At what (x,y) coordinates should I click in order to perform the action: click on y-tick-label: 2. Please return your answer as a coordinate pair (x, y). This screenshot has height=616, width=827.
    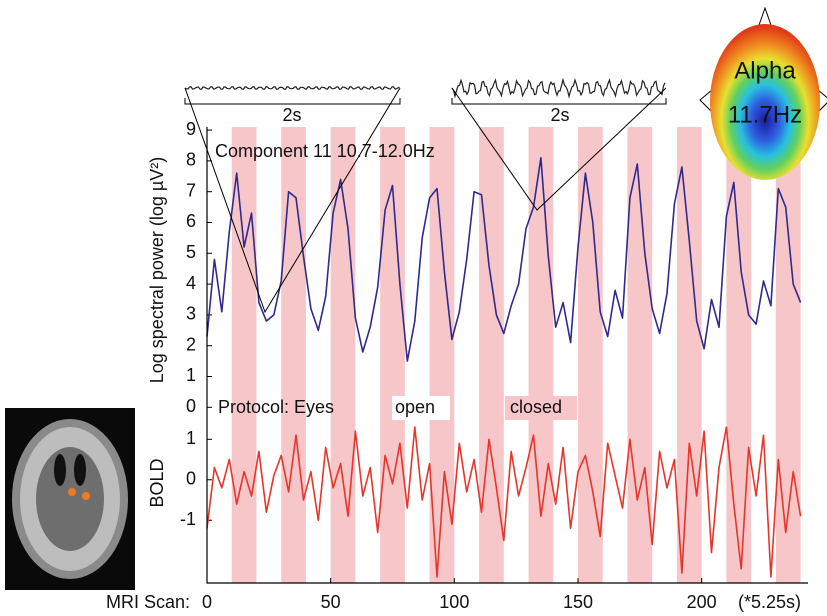
    Looking at the image, I should click on (191, 344).